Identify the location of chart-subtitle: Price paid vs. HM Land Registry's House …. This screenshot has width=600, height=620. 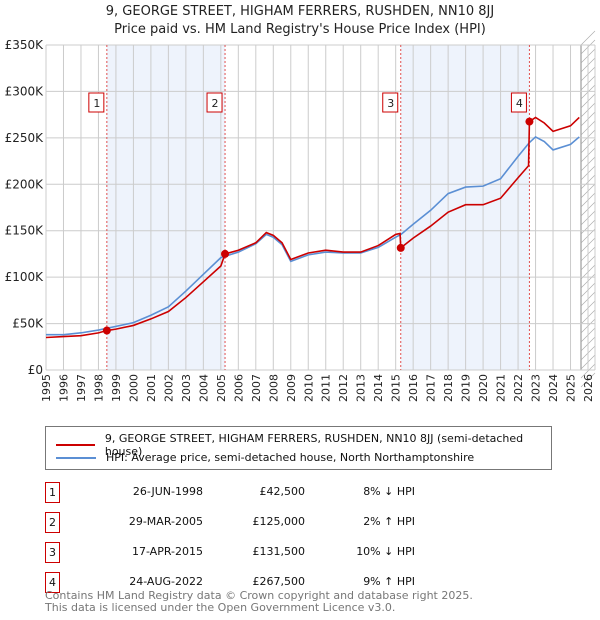
(300, 29).